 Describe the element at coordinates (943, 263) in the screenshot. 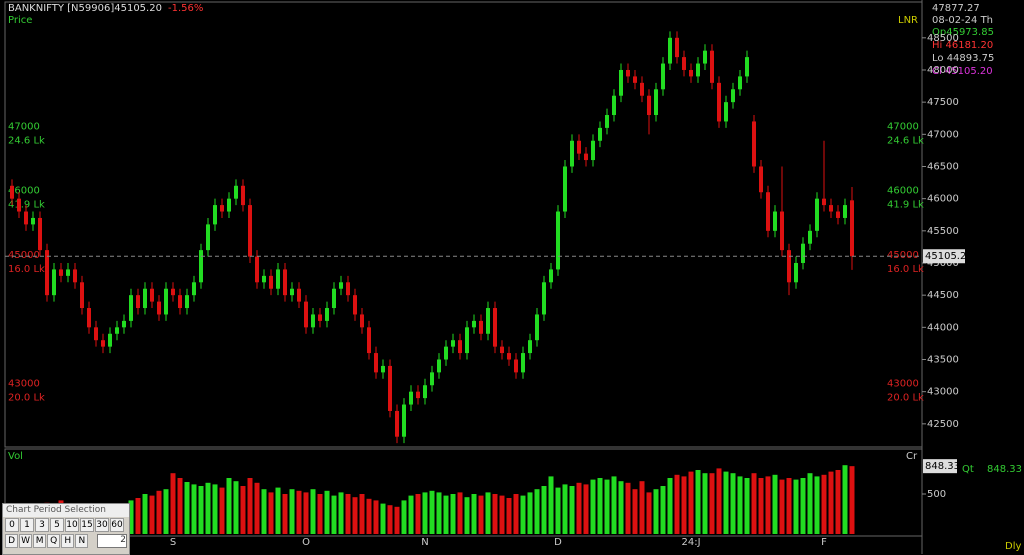

I see `y-tick-label: 45000` at that location.